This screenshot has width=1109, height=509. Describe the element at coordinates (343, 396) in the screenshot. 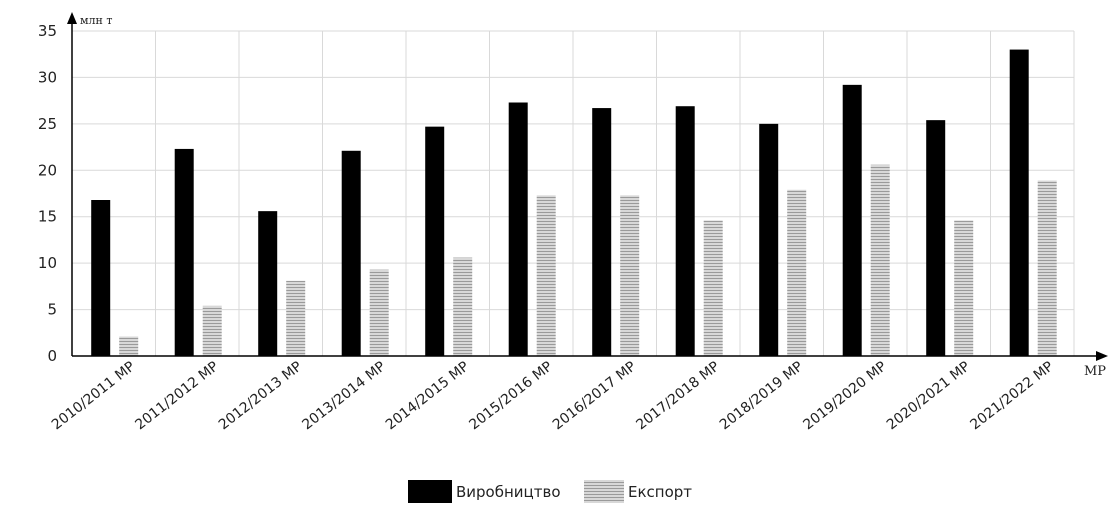

I see `x-tick-label: 2013/2014 МР` at that location.